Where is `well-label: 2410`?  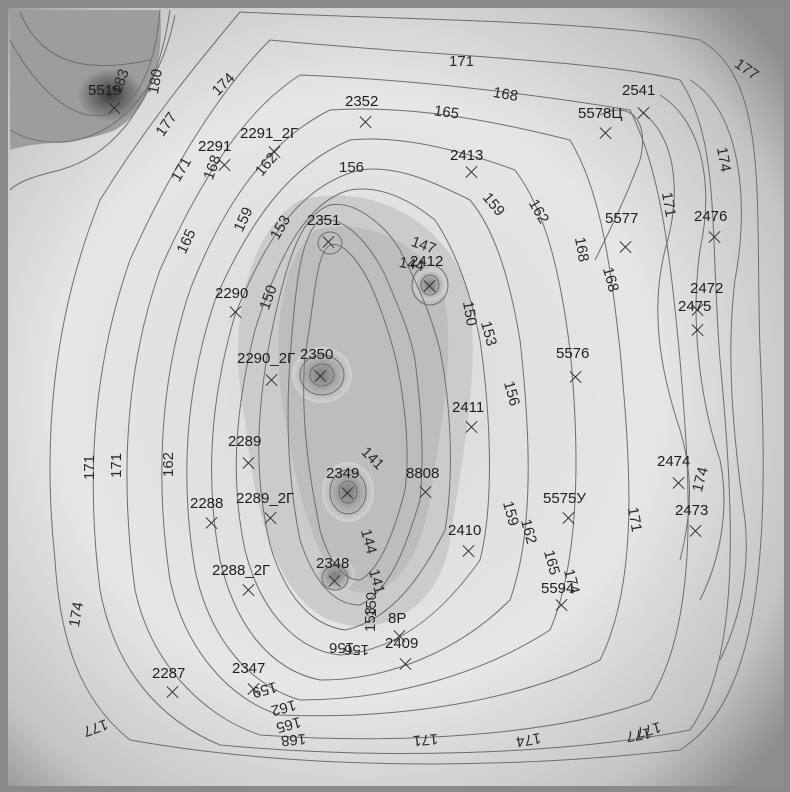
well-label: 2410 is located at coordinates (465, 530).